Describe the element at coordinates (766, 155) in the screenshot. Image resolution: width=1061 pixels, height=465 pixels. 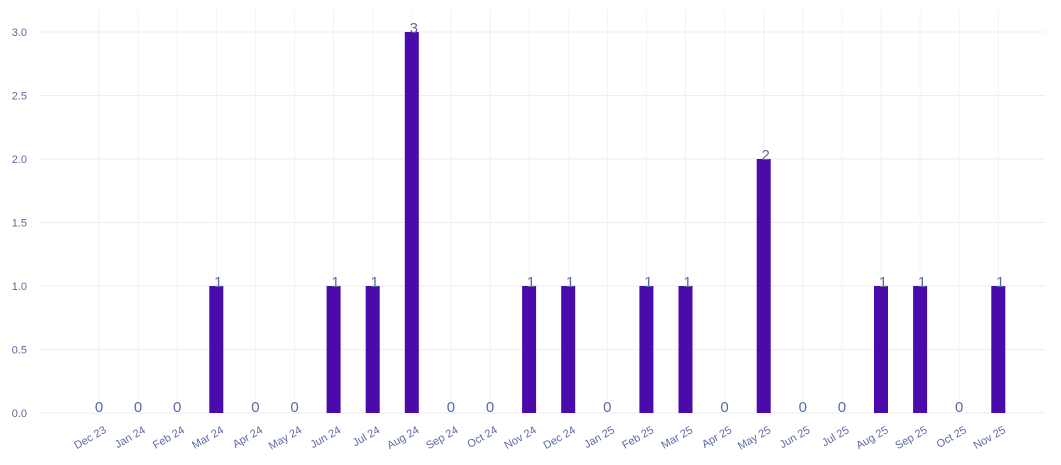
I see `bar-value-label: 2` at that location.